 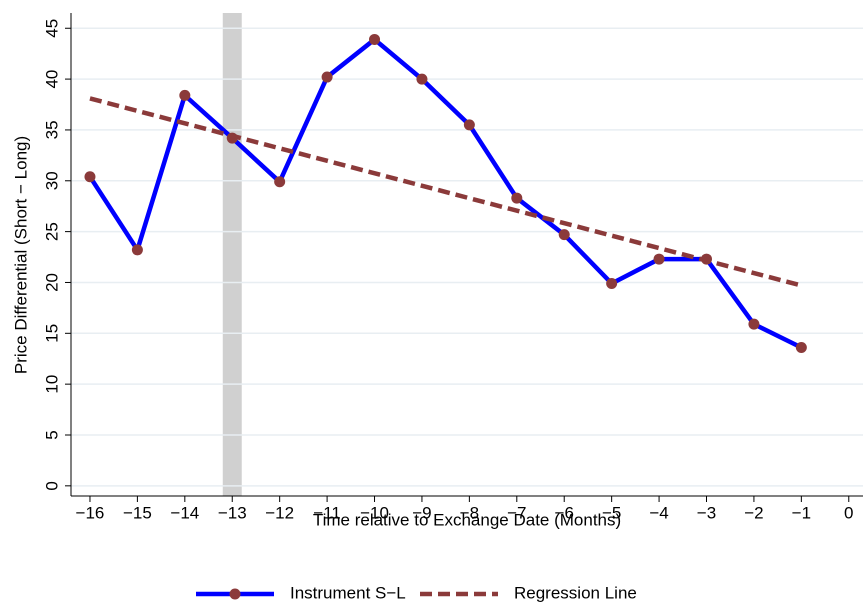 What do you see at coordinates (90, 512) in the screenshot?
I see `x-tick-label: −16` at bounding box center [90, 512].